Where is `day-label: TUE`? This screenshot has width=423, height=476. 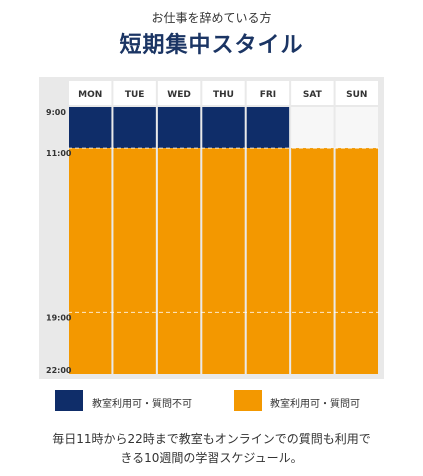
day-label: TUE is located at coordinates (135, 95).